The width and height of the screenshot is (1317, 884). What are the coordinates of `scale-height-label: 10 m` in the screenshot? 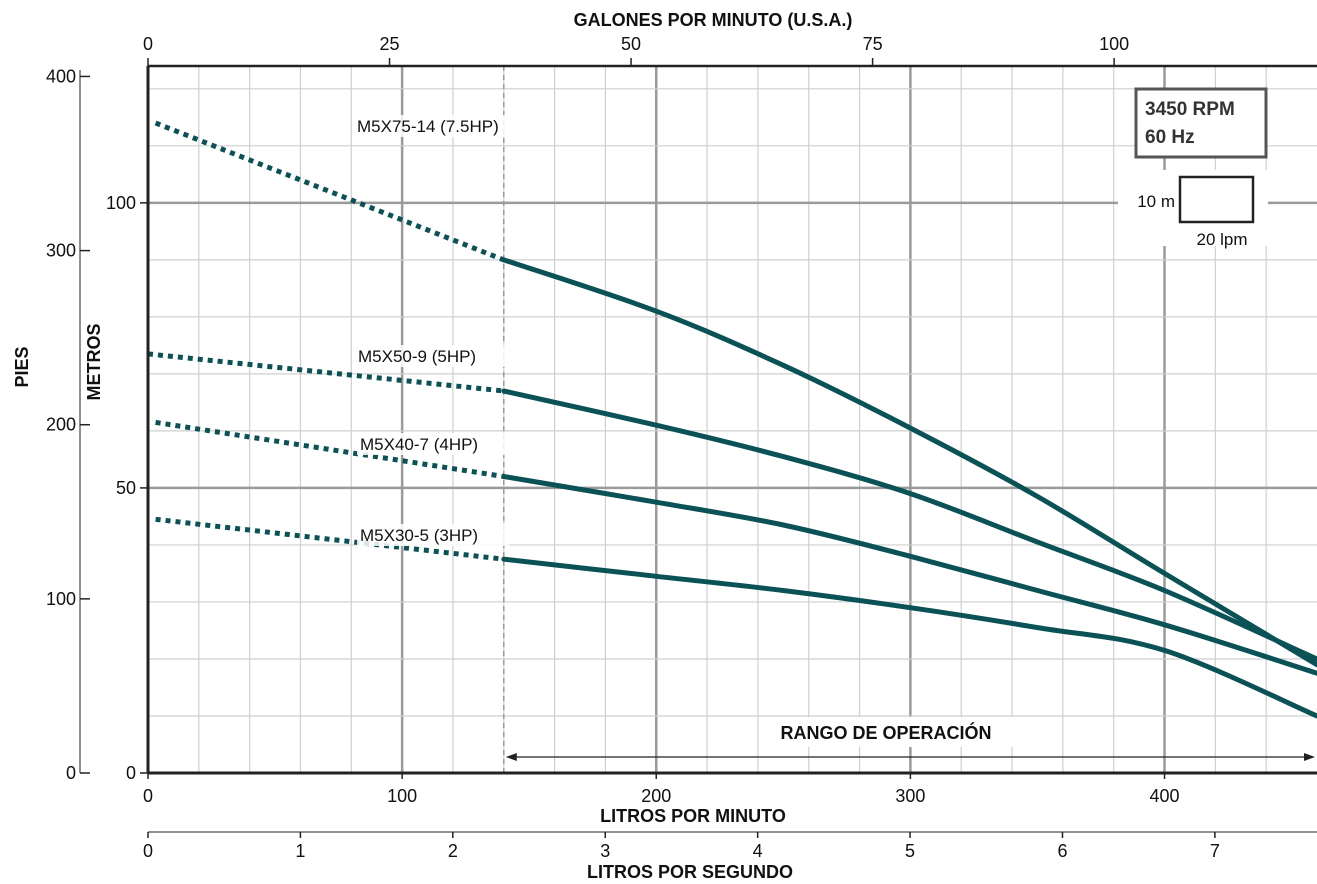 It's located at (1156, 201).